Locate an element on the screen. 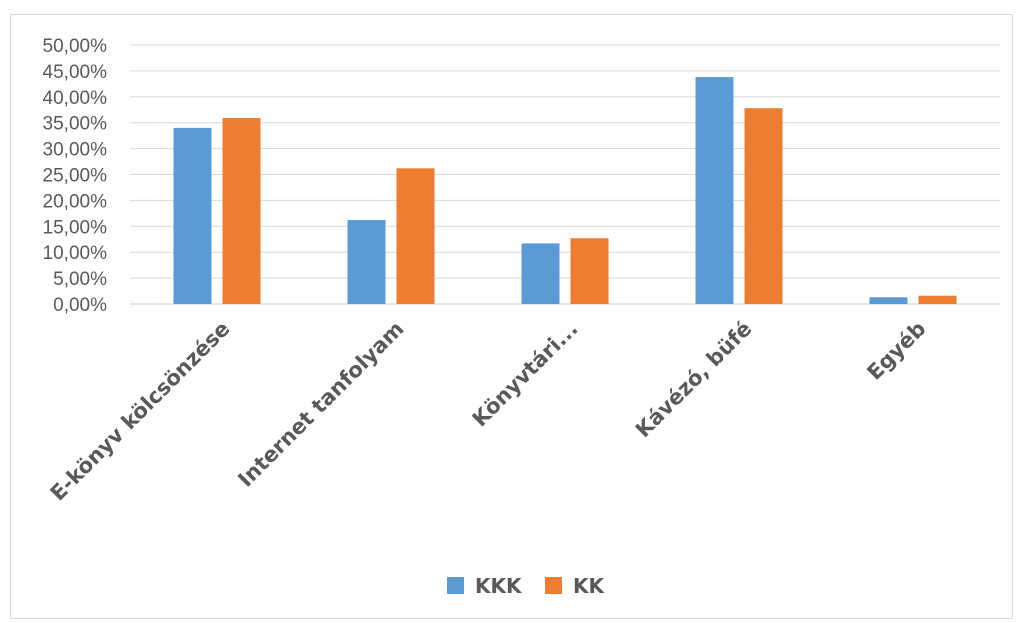 Image resolution: width=1019 pixels, height=623 pixels. y-tick-label: 30,00% is located at coordinates (75, 150).